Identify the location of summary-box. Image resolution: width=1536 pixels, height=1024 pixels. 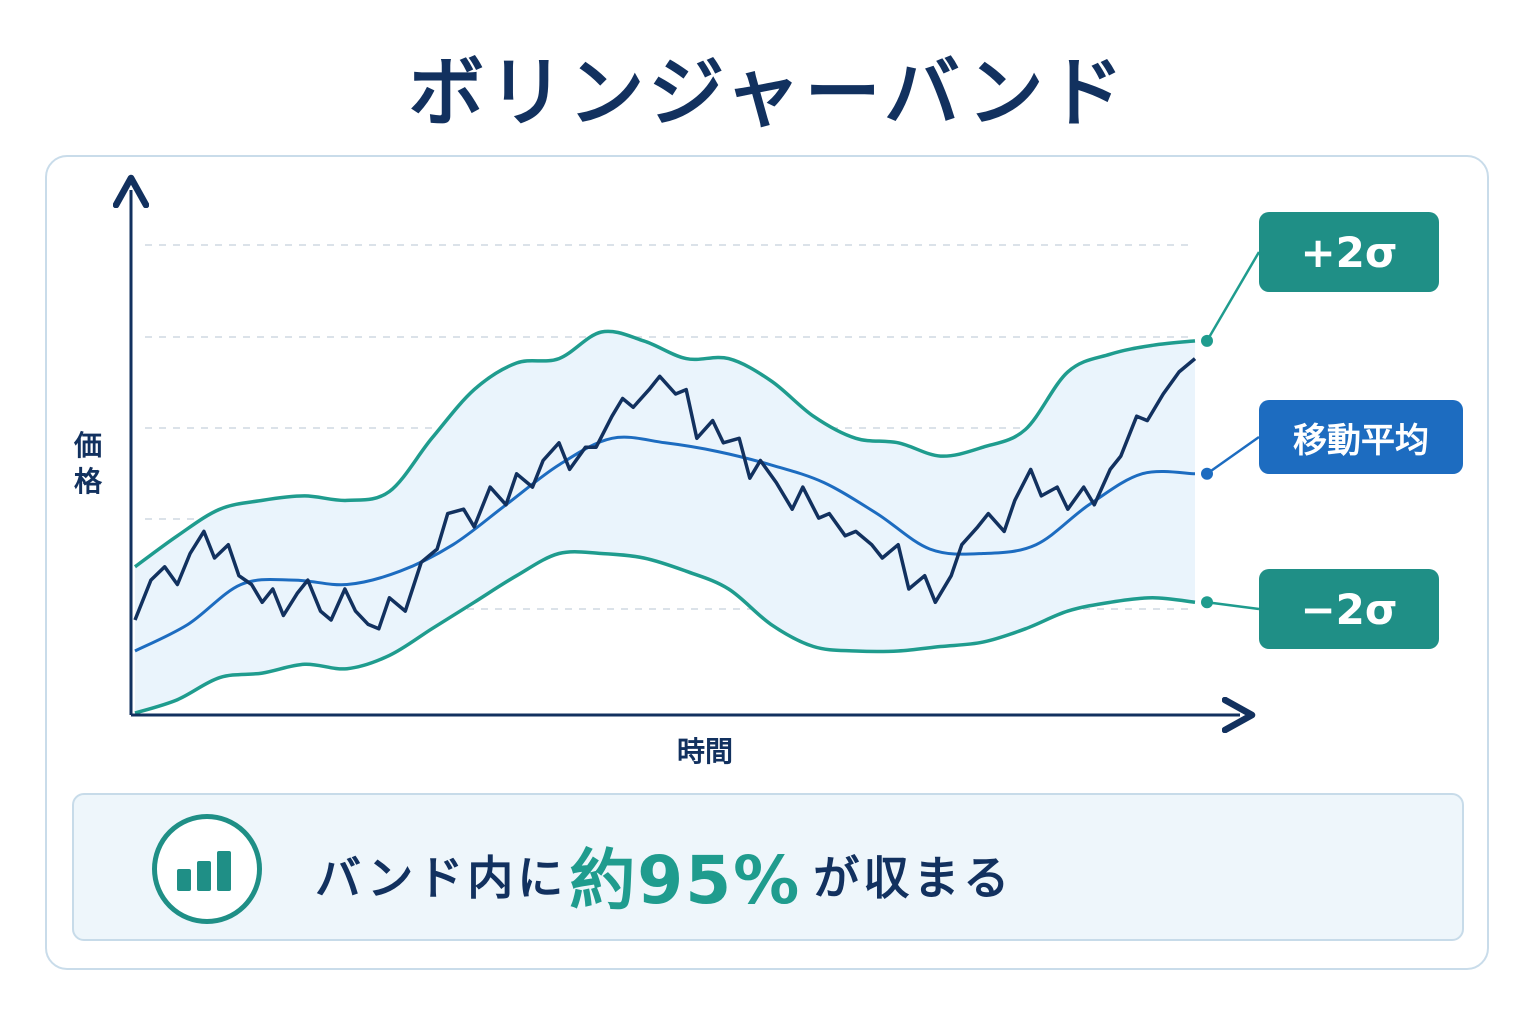
(768, 867).